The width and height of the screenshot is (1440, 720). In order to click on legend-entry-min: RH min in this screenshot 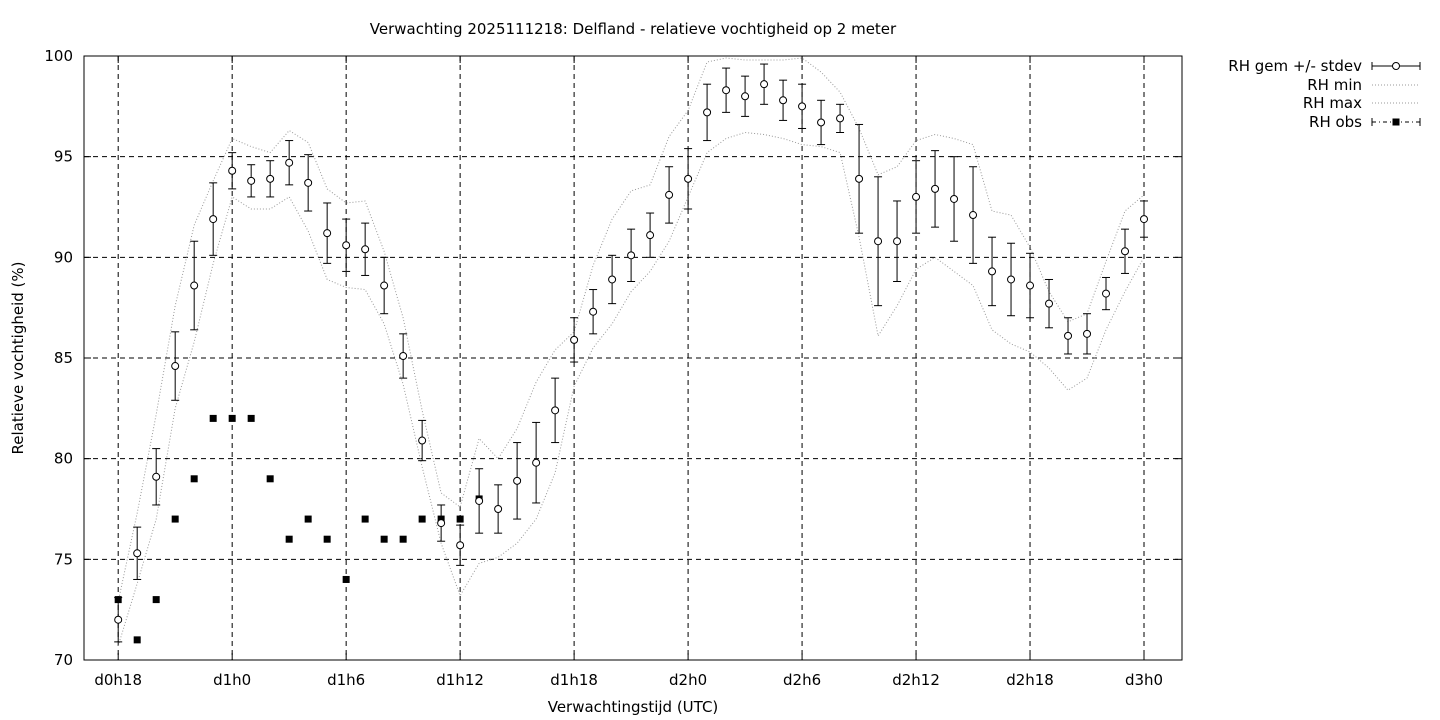, I will do `click(1363, 85)`.